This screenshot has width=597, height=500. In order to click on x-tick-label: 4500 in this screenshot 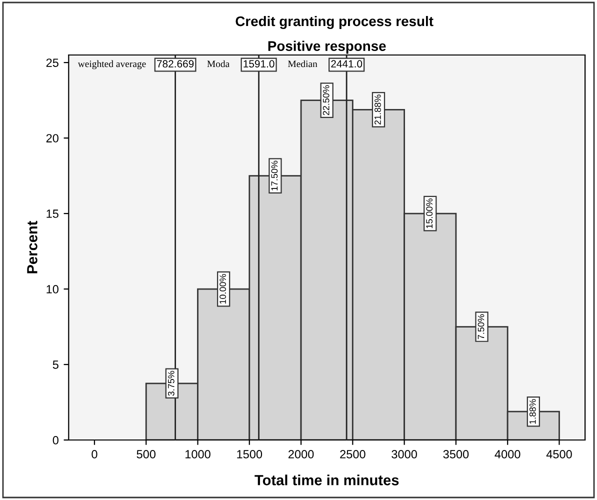, I will do `click(559, 454)`.